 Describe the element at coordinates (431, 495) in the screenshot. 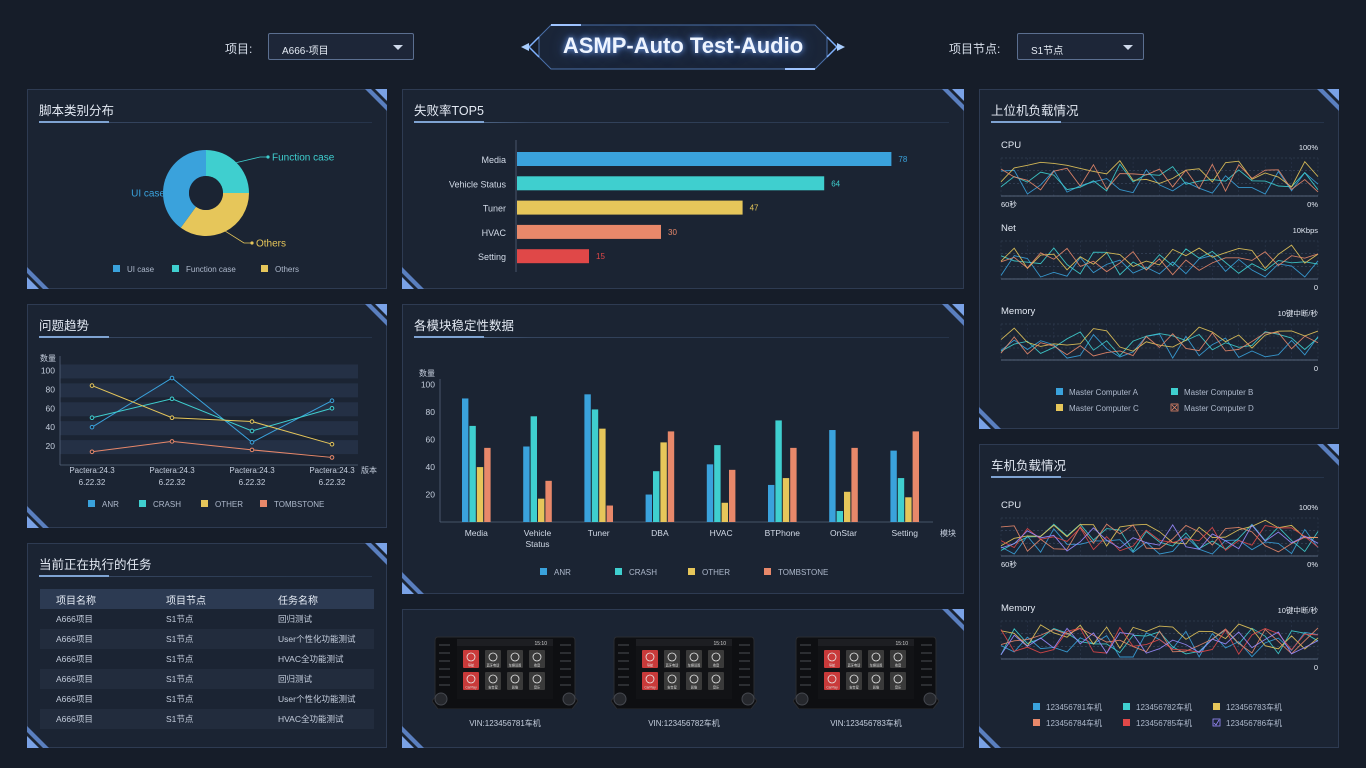

I see `y-tick-label: 20` at that location.